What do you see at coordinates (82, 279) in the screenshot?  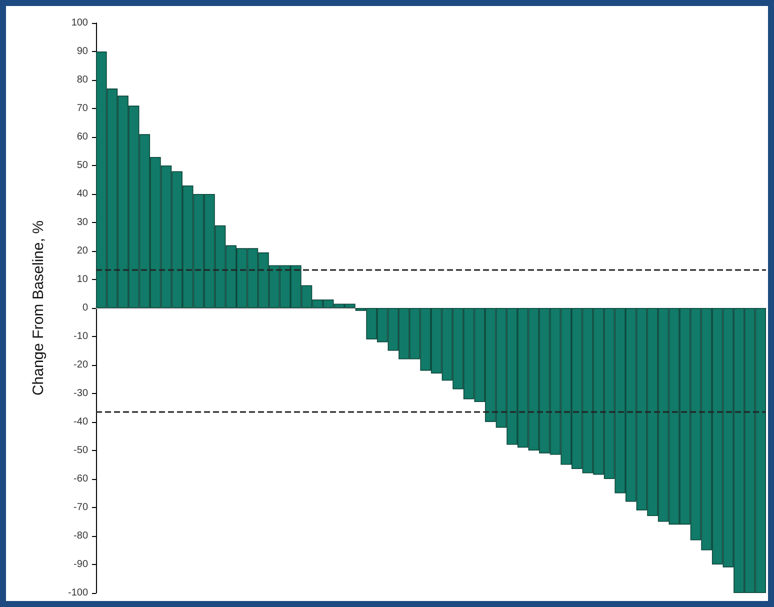 I see `y-tick-label: 10` at bounding box center [82, 279].